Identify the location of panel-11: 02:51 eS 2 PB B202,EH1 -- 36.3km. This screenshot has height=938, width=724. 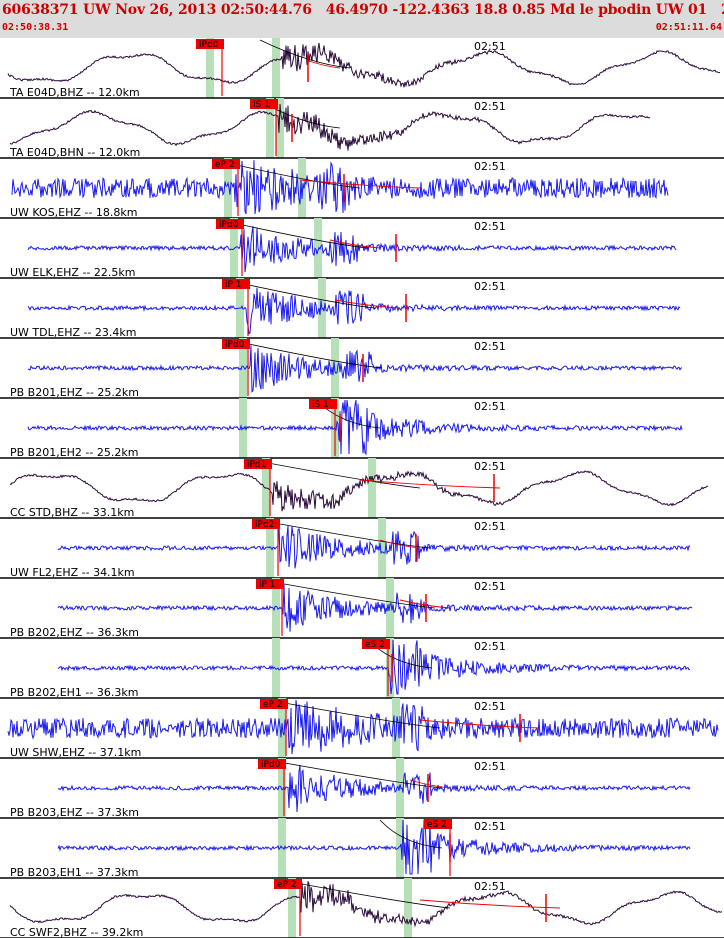
(362, 668).